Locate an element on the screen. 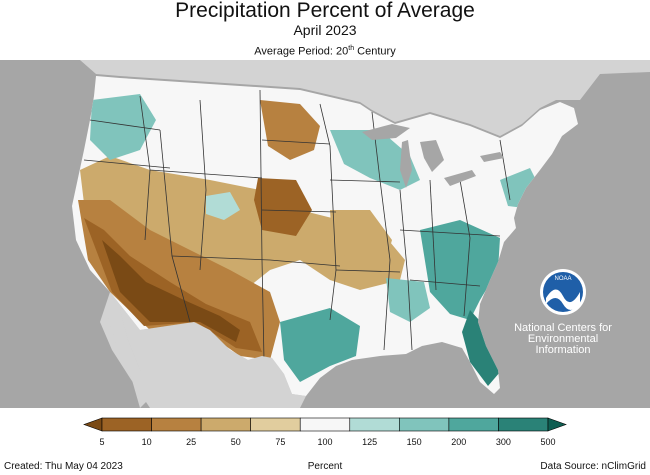 This screenshot has width=650, height=475. legend-tick-label: 75 is located at coordinates (280, 442).